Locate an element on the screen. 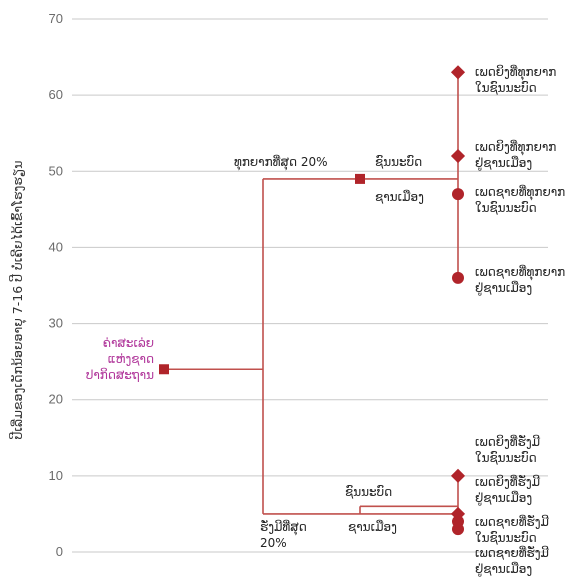 The image size is (569, 580). leaf-label: ເພດຊາຍທີ່ຮັ່ງມີໃນຊົນນະບົດ is located at coordinates (512, 529).